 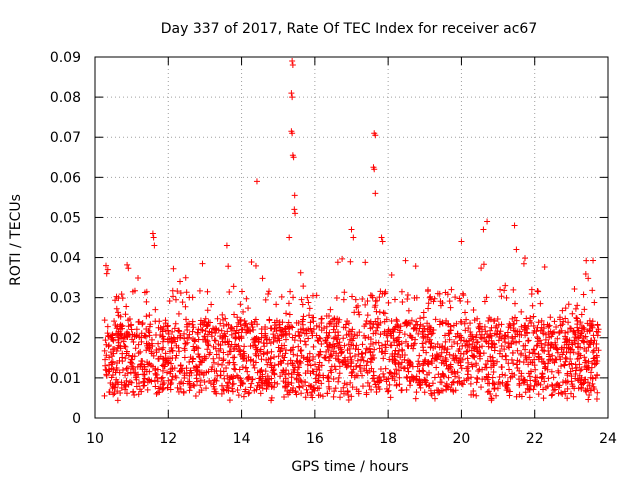 What do you see at coordinates (65, 339) in the screenshot?
I see `y-tick-label: 0.02` at bounding box center [65, 339].